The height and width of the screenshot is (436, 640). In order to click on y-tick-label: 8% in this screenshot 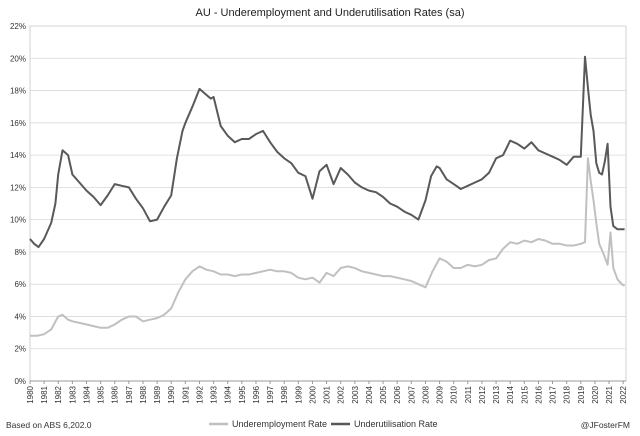, I will do `click(20, 252)`.